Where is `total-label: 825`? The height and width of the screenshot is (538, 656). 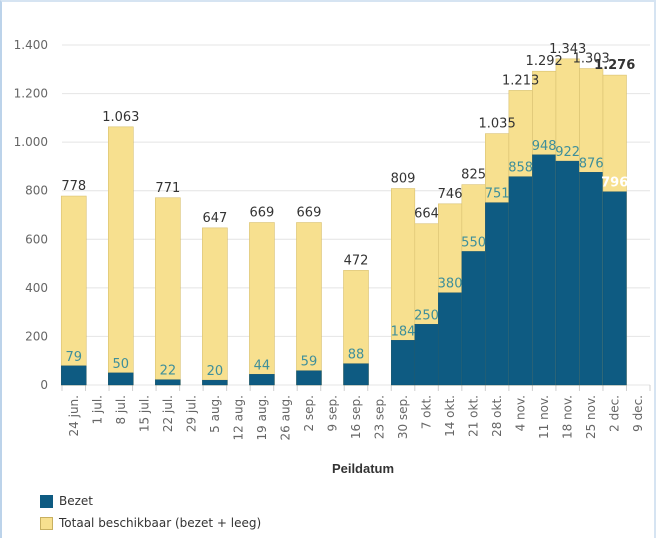
total-label: 825 is located at coordinates (473, 175).